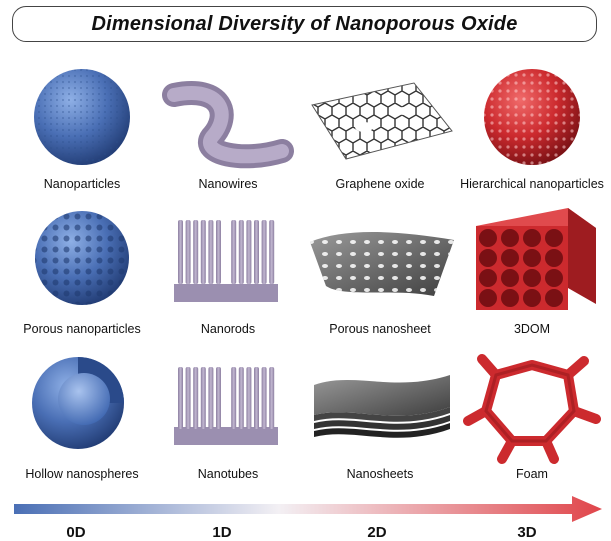  I want to click on cell-graphene-oxide: Graphene oxide, so click(380, 130).